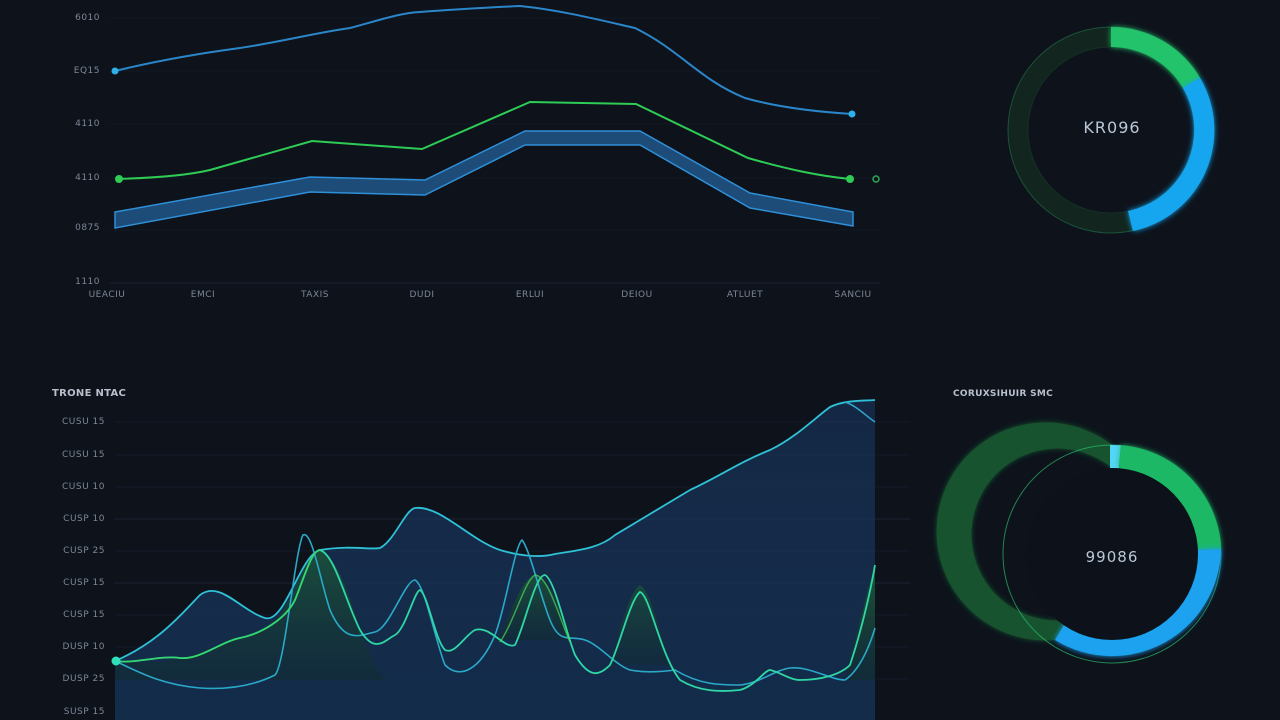  What do you see at coordinates (84, 712) in the screenshot?
I see `y-tick: SUSP 15` at bounding box center [84, 712].